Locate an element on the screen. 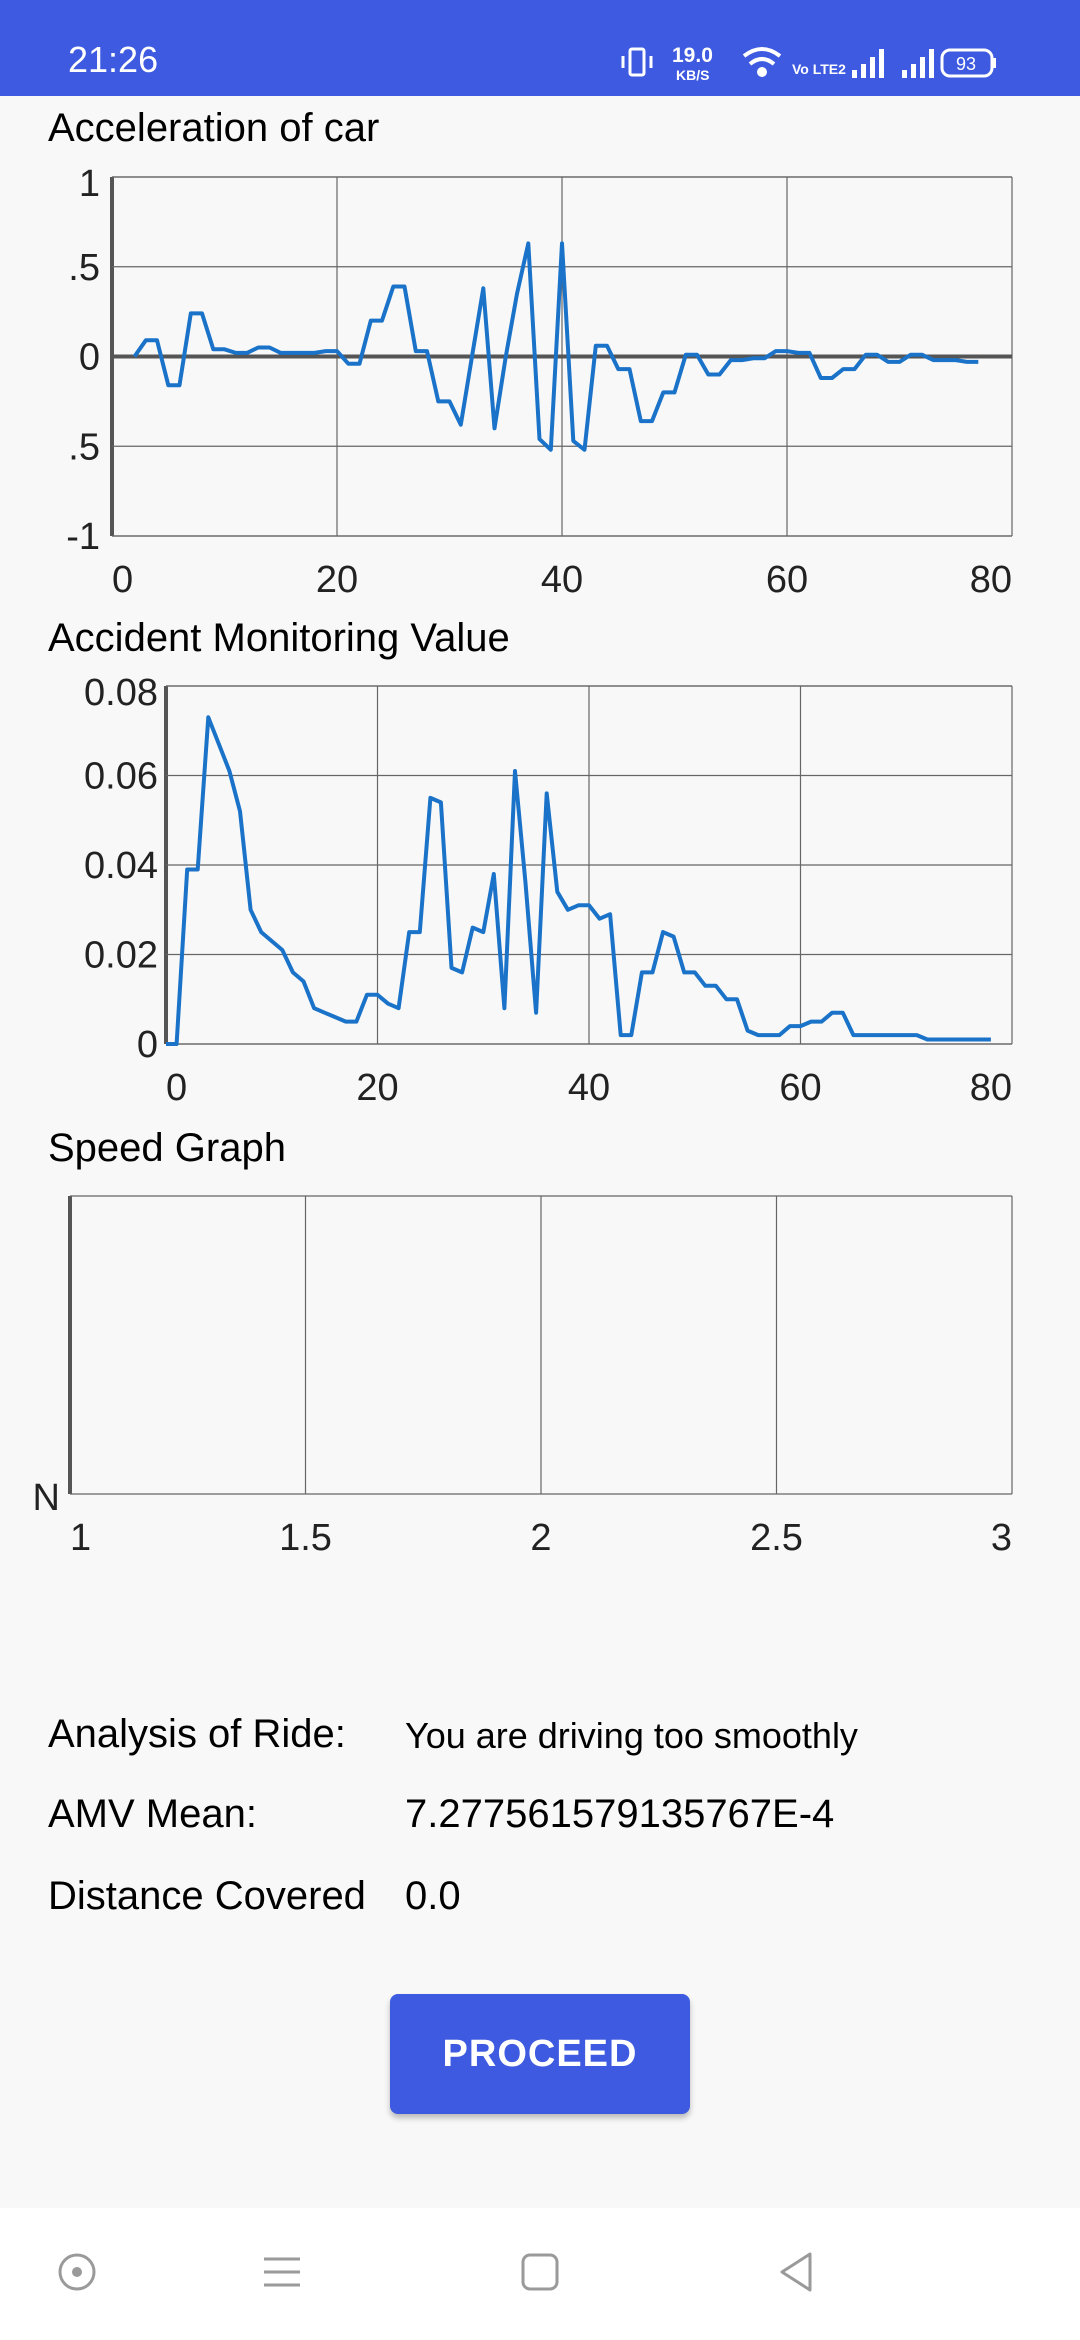 The width and height of the screenshot is (1080, 2340). svg-text: 93 is located at coordinates (966, 64).